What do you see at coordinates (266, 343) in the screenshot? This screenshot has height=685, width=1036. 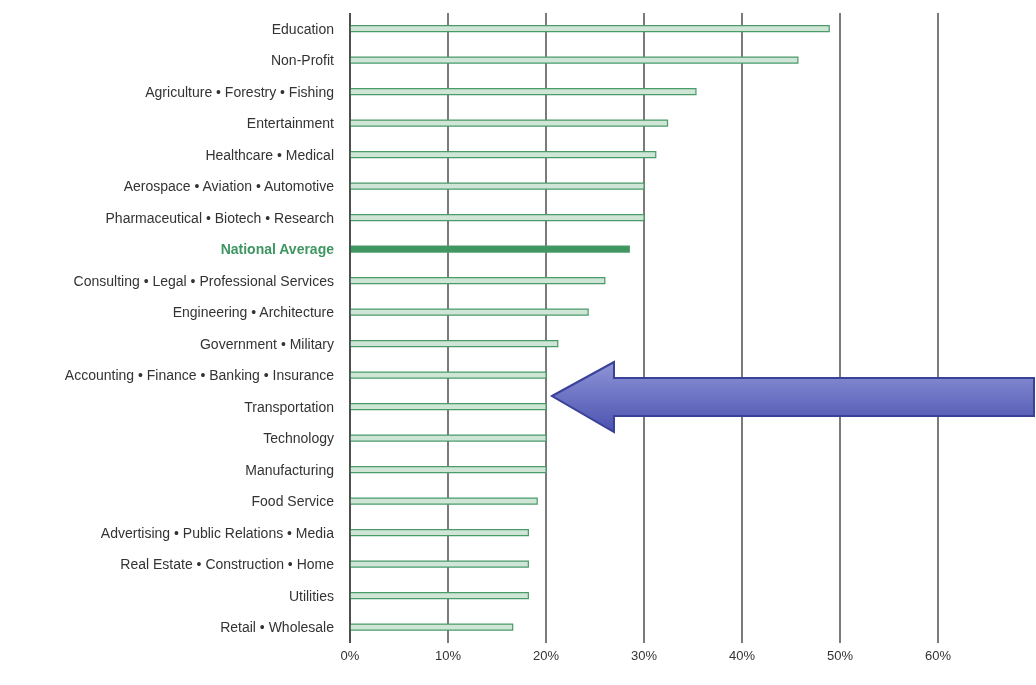 I see `y-tick-label: Government • Military` at bounding box center [266, 343].